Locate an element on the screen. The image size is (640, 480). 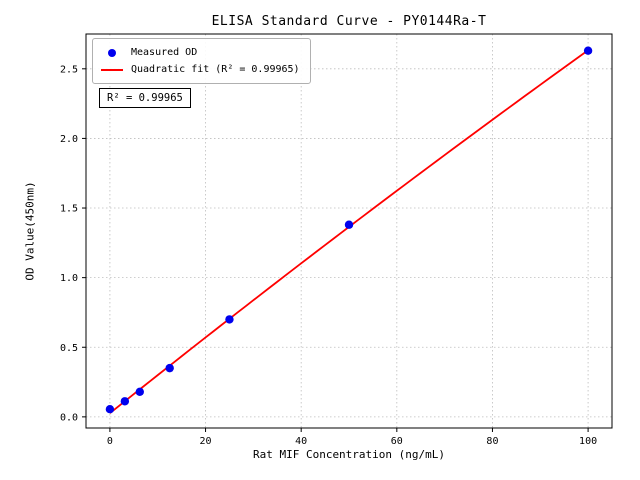
x-tick-label: 60 is located at coordinates (397, 441).